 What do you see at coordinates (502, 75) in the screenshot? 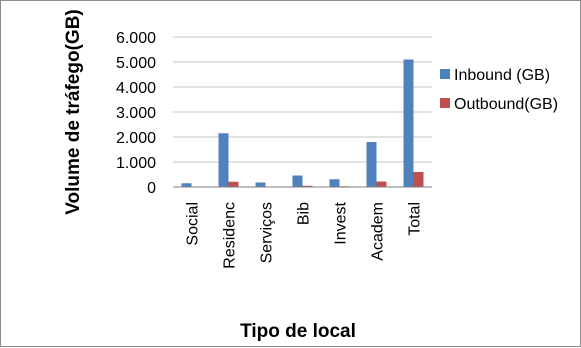
I see `legend-label: Inbound (GB)` at bounding box center [502, 75].